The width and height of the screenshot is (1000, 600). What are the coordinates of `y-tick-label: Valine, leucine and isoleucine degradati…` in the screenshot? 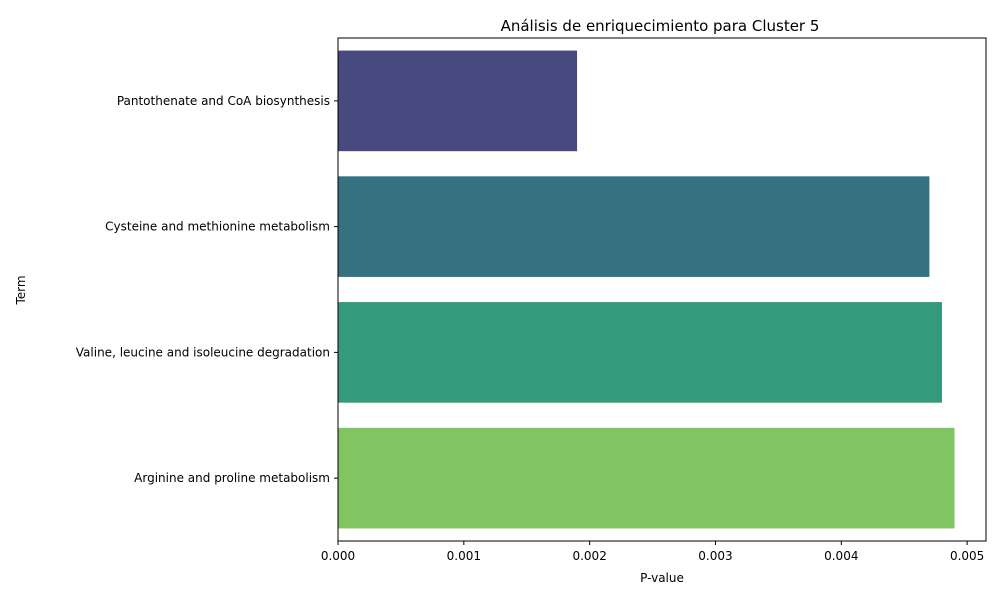 It's located at (203, 352).